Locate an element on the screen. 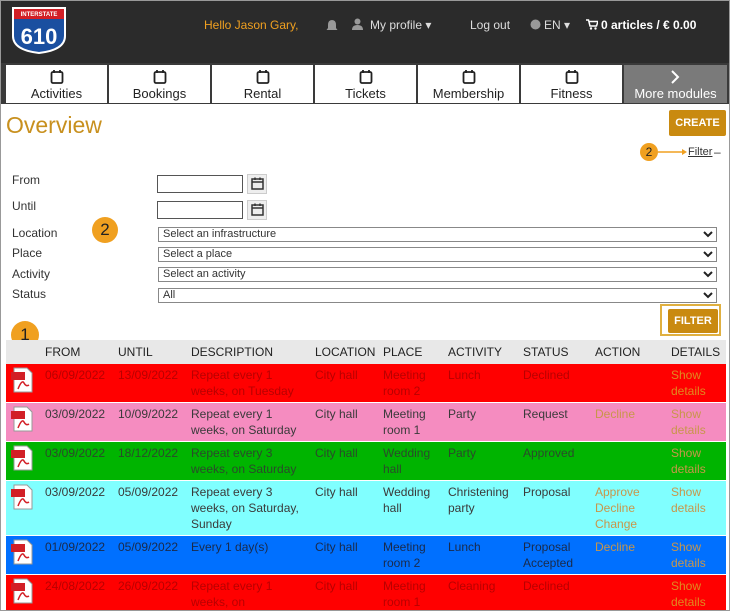 The image size is (730, 611). select-value: Select an infrastructure is located at coordinates (220, 234).